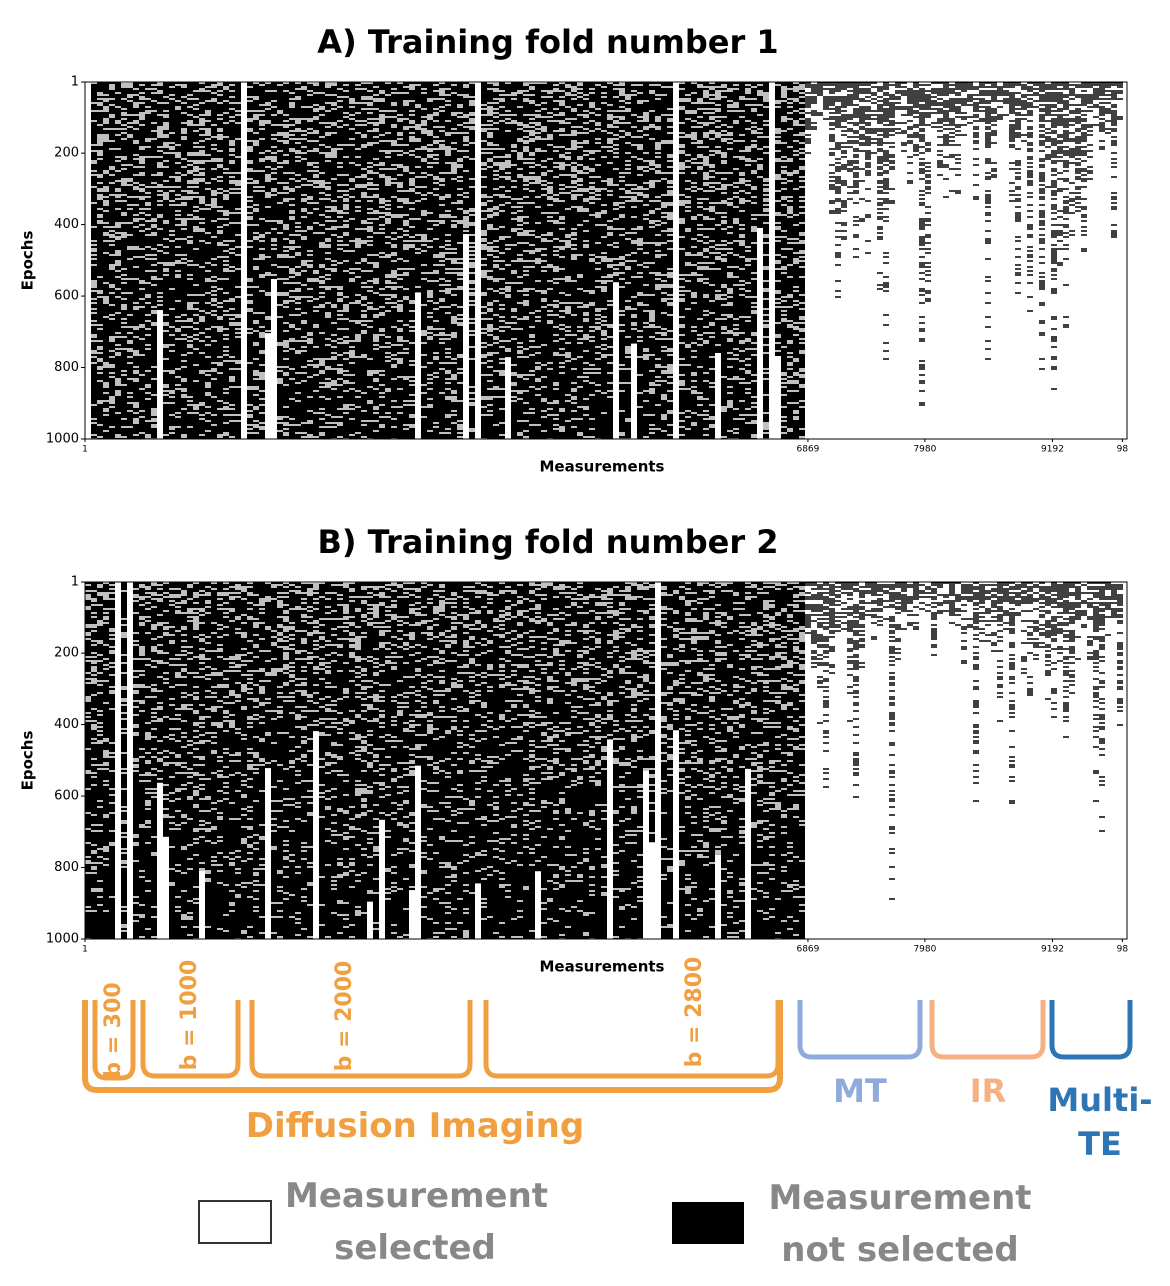  Describe the element at coordinates (28, 261) in the screenshot. I see `y-axis-label: Epochs` at that location.